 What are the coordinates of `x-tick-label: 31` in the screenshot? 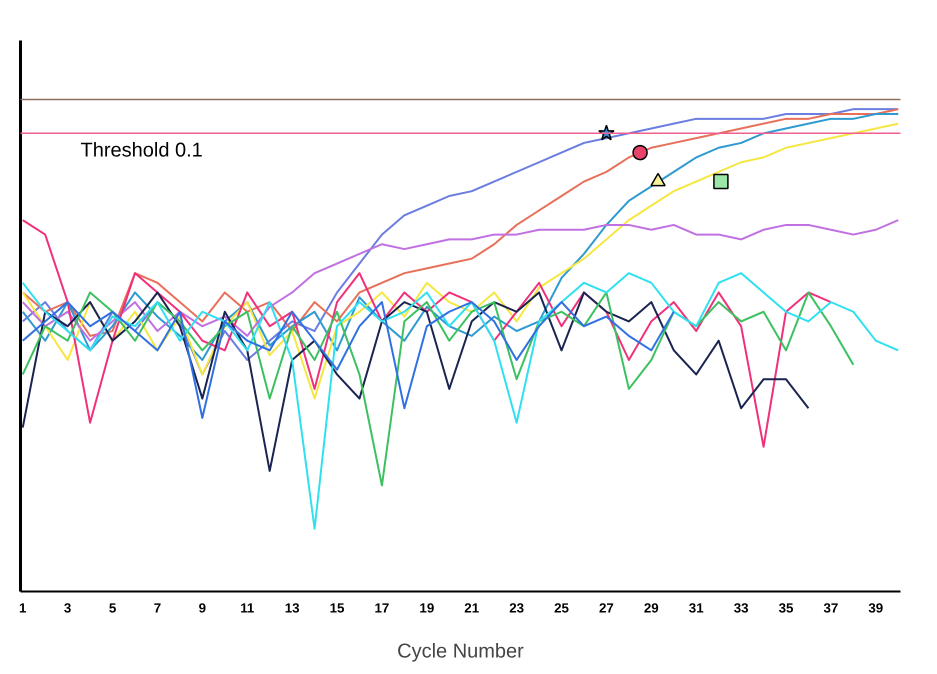 It's located at (696, 608).